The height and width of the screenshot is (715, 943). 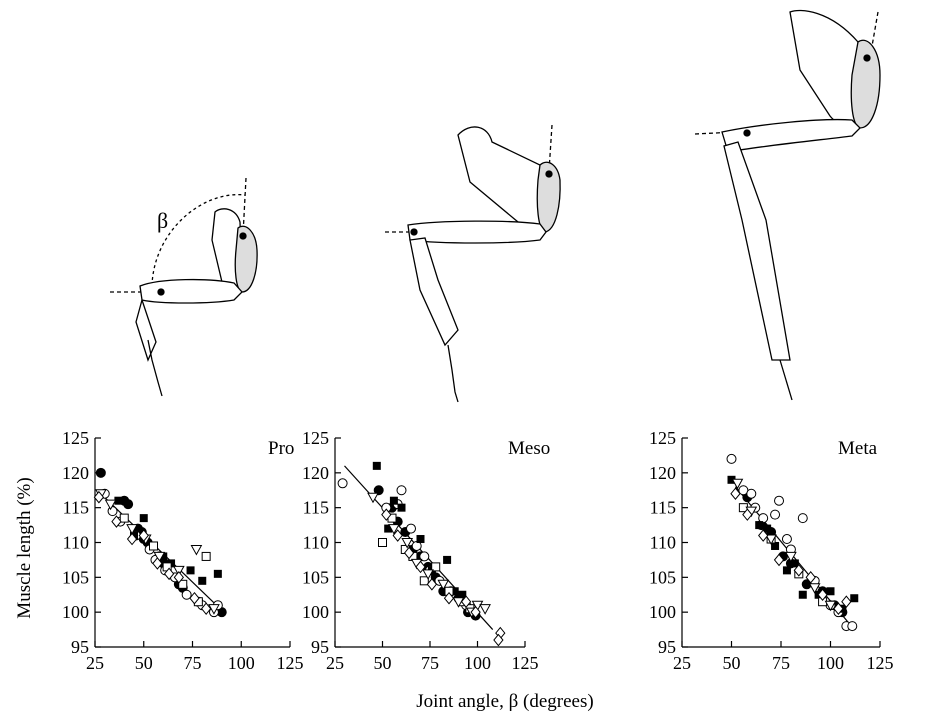 What do you see at coordinates (342, 483) in the screenshot?
I see `meso-point-open-circle` at bounding box center [342, 483].